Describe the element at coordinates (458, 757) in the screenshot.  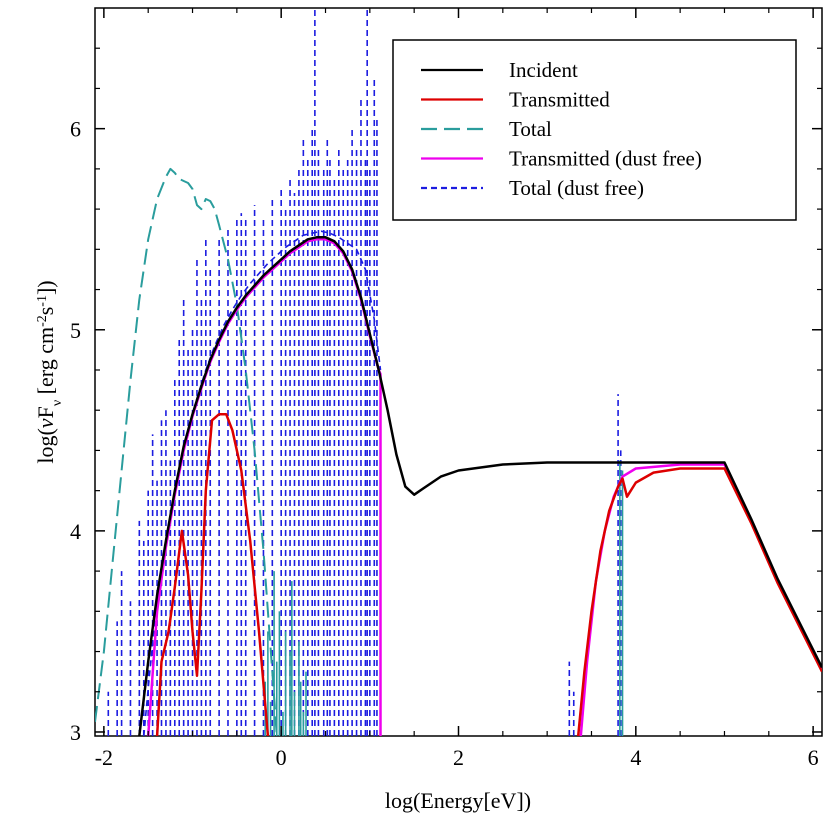
I see `x-tick-label: 2` at that location.